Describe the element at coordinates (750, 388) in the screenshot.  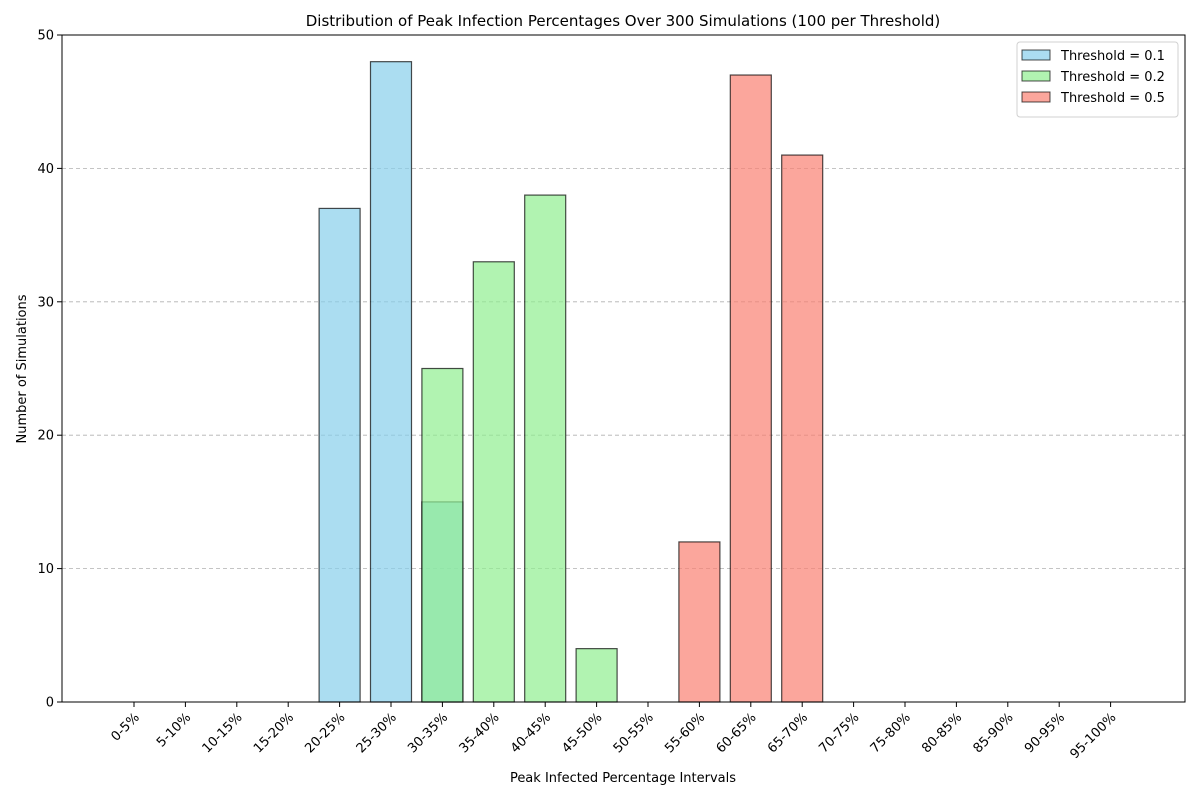
I see `bar-series-3-60-65%` at that location.